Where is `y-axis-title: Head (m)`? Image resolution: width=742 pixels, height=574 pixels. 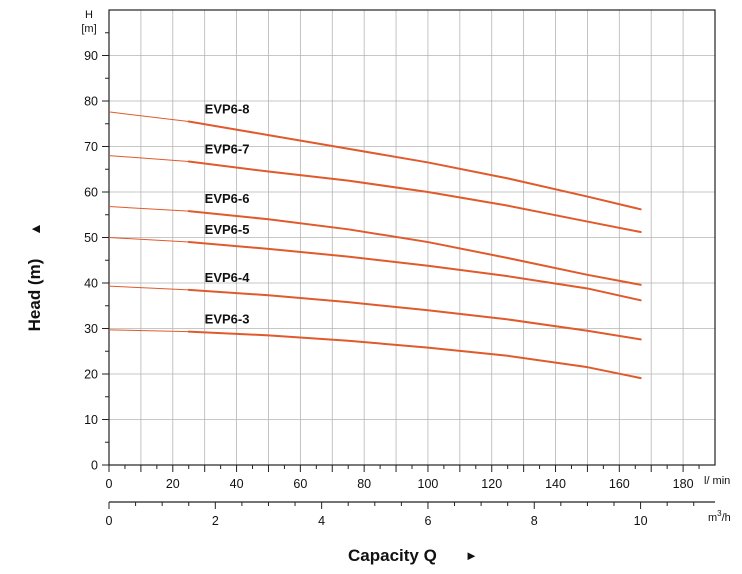 y-axis-title: Head (m) is located at coordinates (34, 295).